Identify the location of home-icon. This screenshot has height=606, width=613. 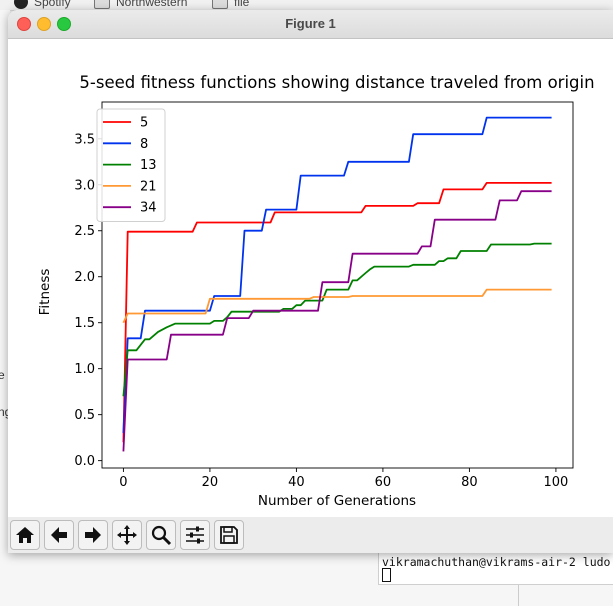
(25, 535).